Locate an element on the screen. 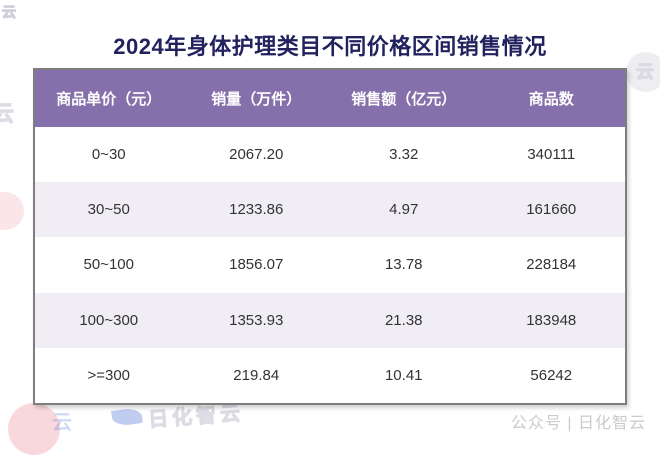 Image resolution: width=660 pixels, height=455 pixels. cell-product-count: 183948 is located at coordinates (551, 320).